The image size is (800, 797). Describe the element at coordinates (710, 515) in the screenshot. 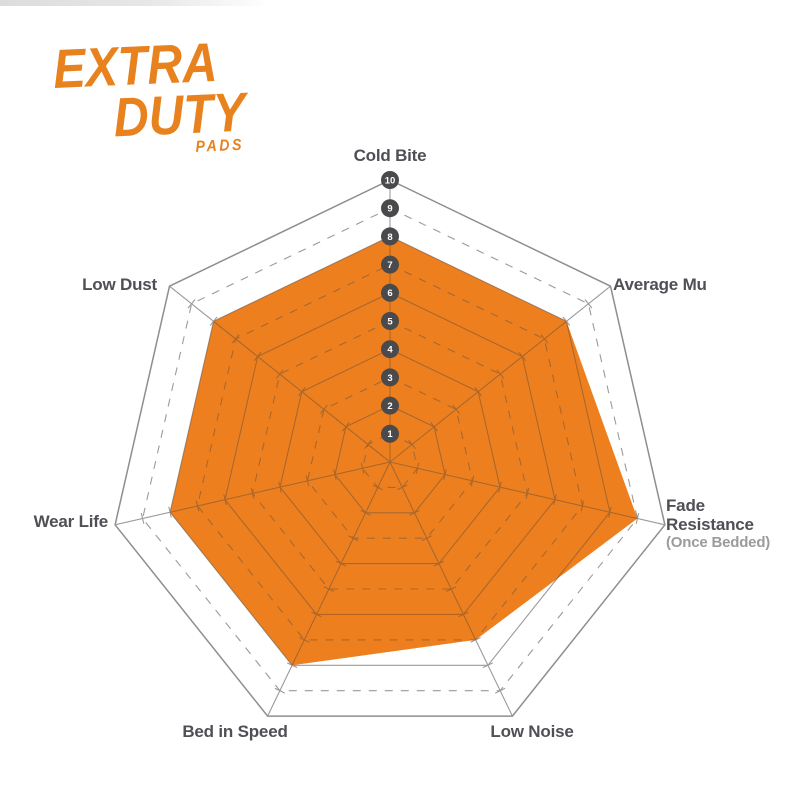

I see `axis-label-fade-resistance-main: Fade Resistance` at that location.